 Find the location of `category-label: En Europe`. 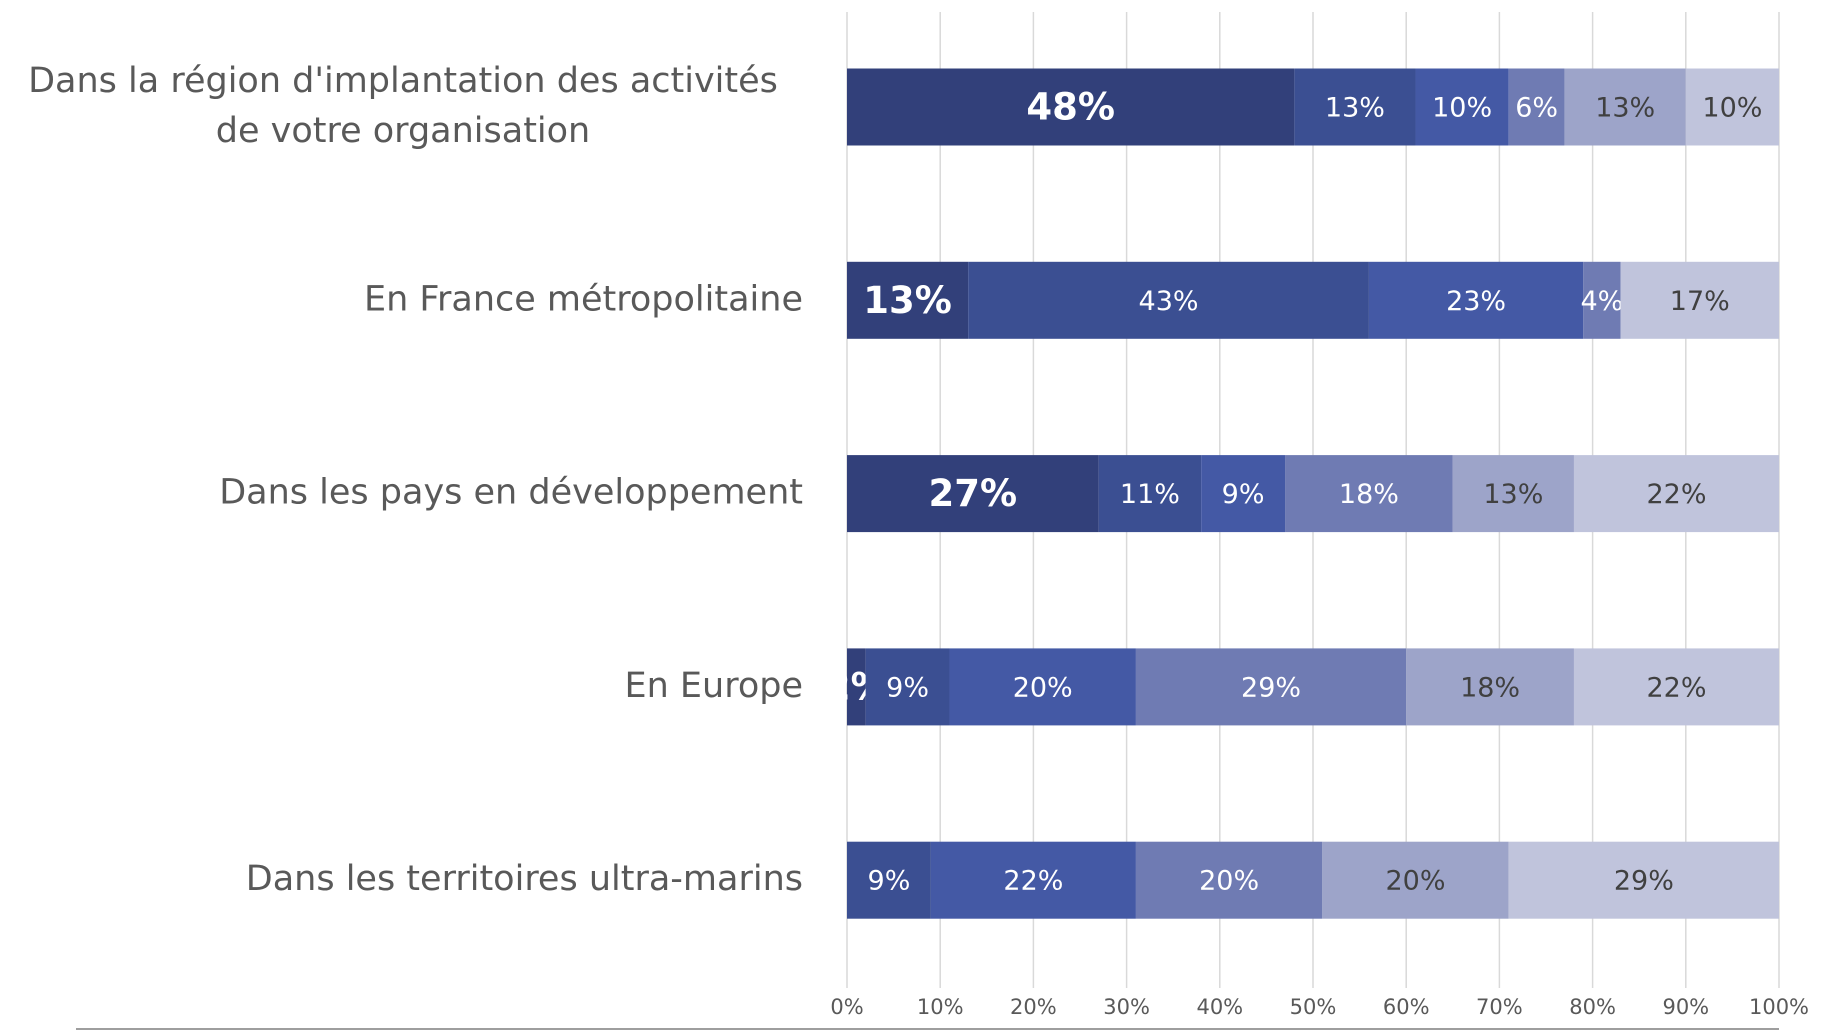

category-label: En Europe is located at coordinates (713, 686).